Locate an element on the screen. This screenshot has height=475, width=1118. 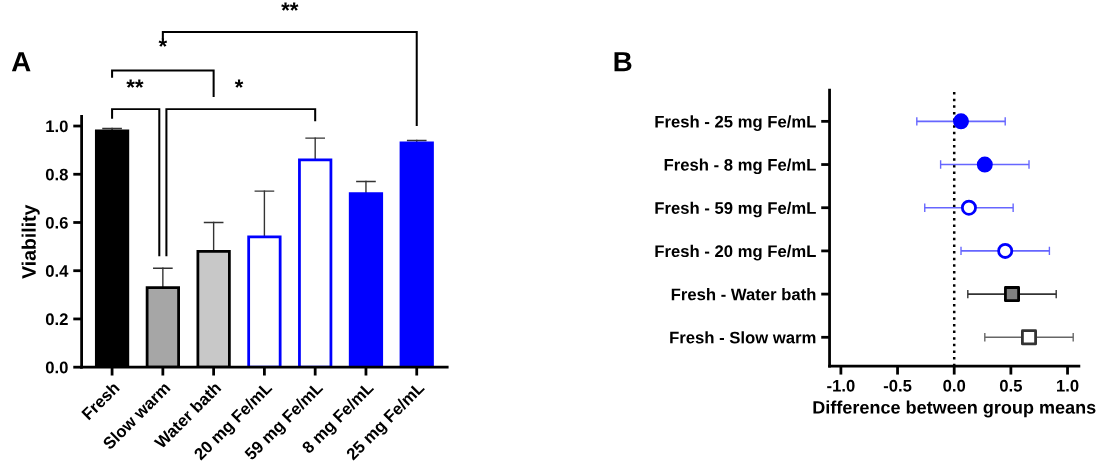
y-tick-label: 0.2 is located at coordinates (56, 319).